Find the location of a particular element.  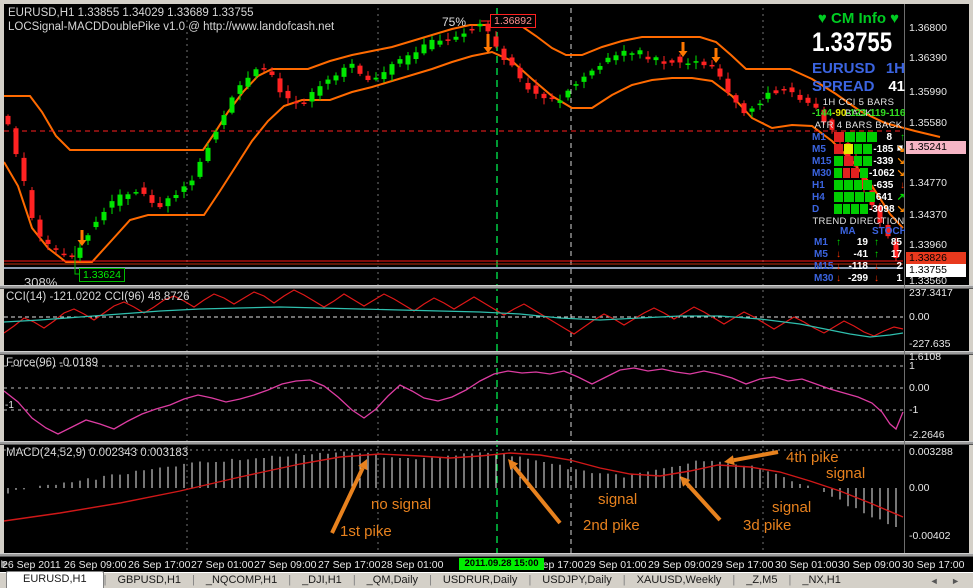

panel-separator-macd is located at coordinates (486, 443).